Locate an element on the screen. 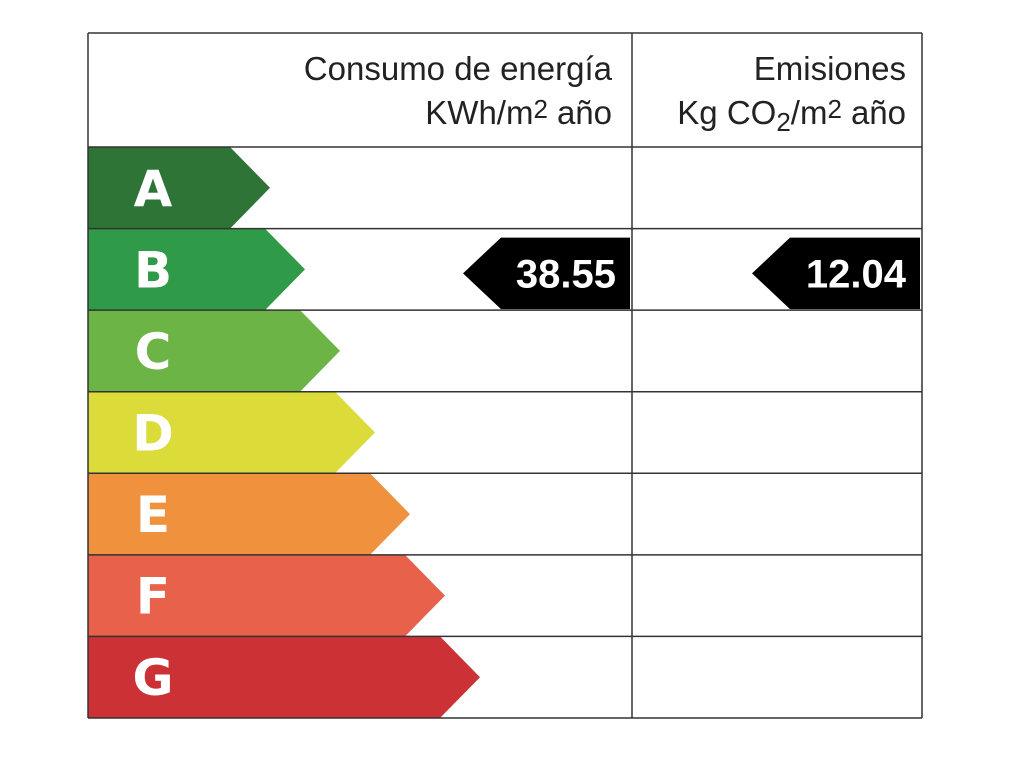 This screenshot has width=1020, height=765. unit-part: KWh/m is located at coordinates (479, 112).